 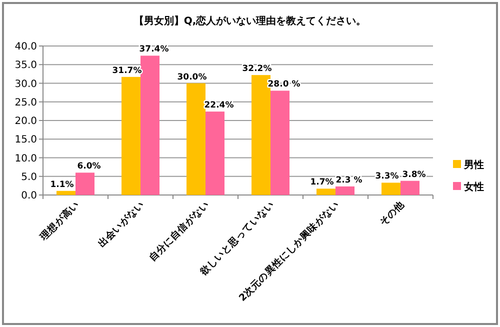 I want to click on legend-label: 女性, so click(x=473, y=187).